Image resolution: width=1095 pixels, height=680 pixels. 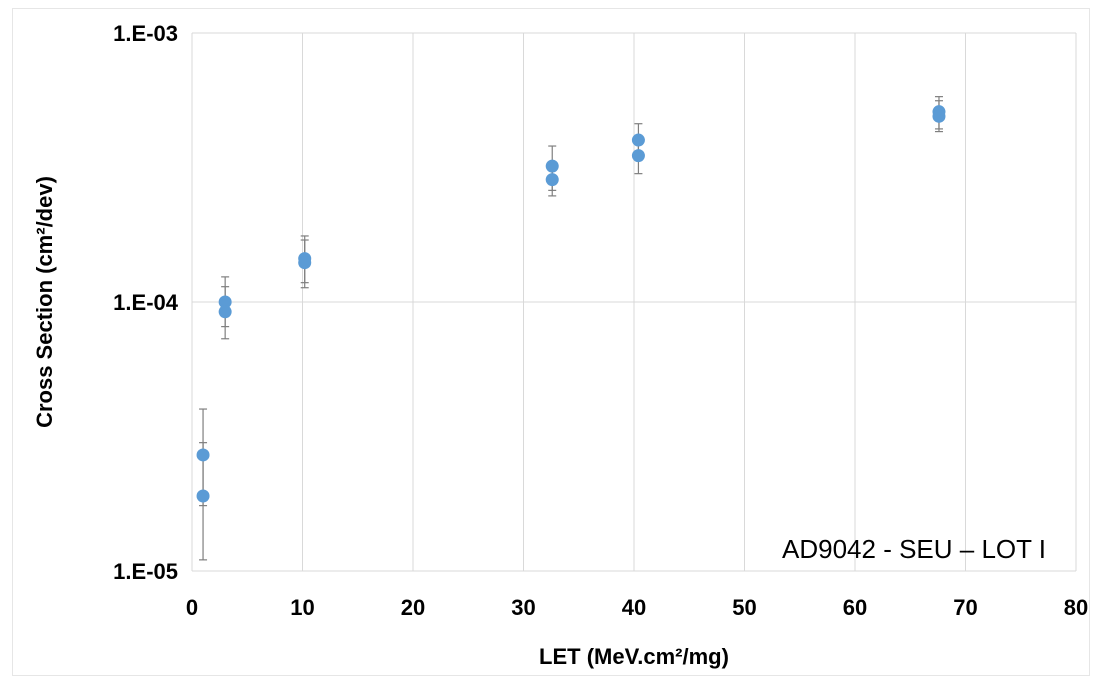 What do you see at coordinates (413, 607) in the screenshot?
I see `x-tick-label: 20` at bounding box center [413, 607].